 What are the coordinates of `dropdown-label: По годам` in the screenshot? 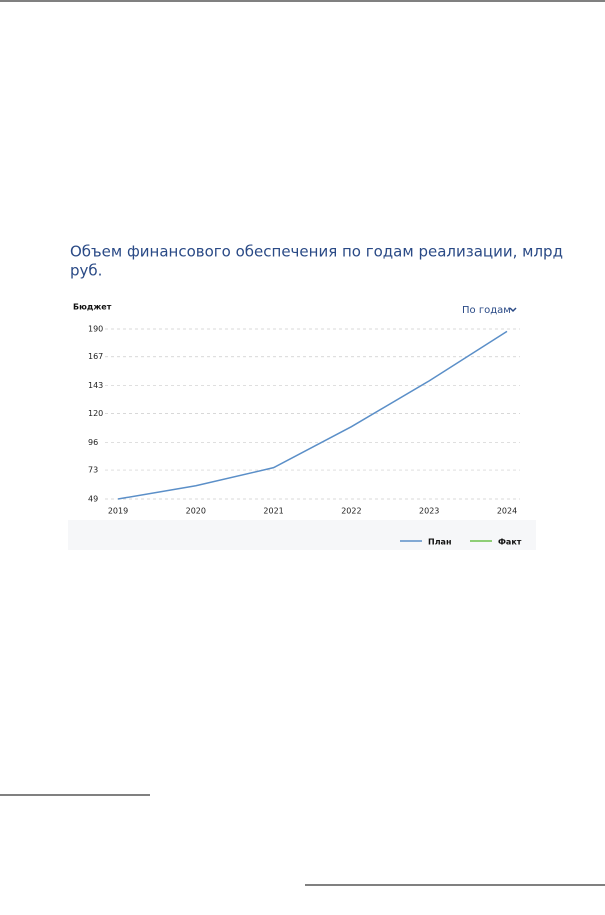 It's located at (486, 310).